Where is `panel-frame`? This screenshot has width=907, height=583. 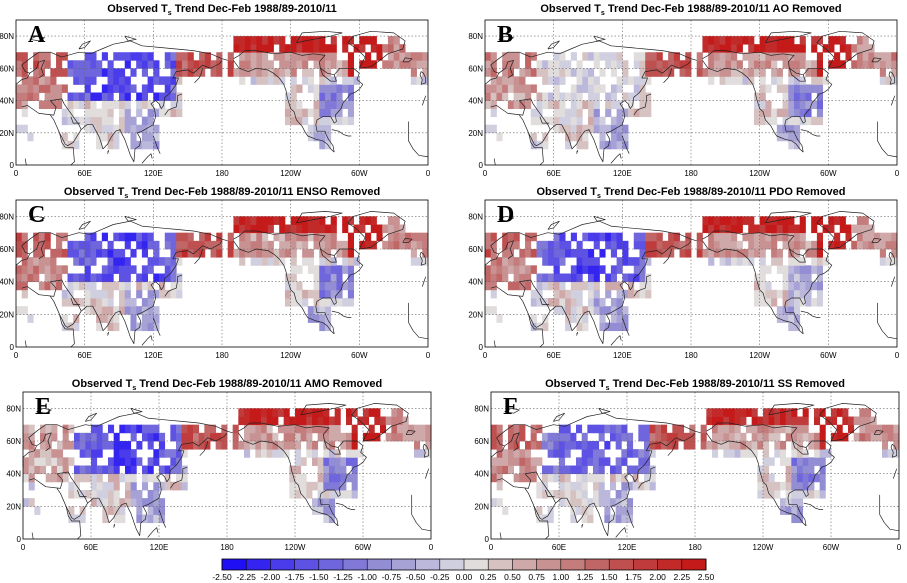
panel-frame is located at coordinates (227, 465).